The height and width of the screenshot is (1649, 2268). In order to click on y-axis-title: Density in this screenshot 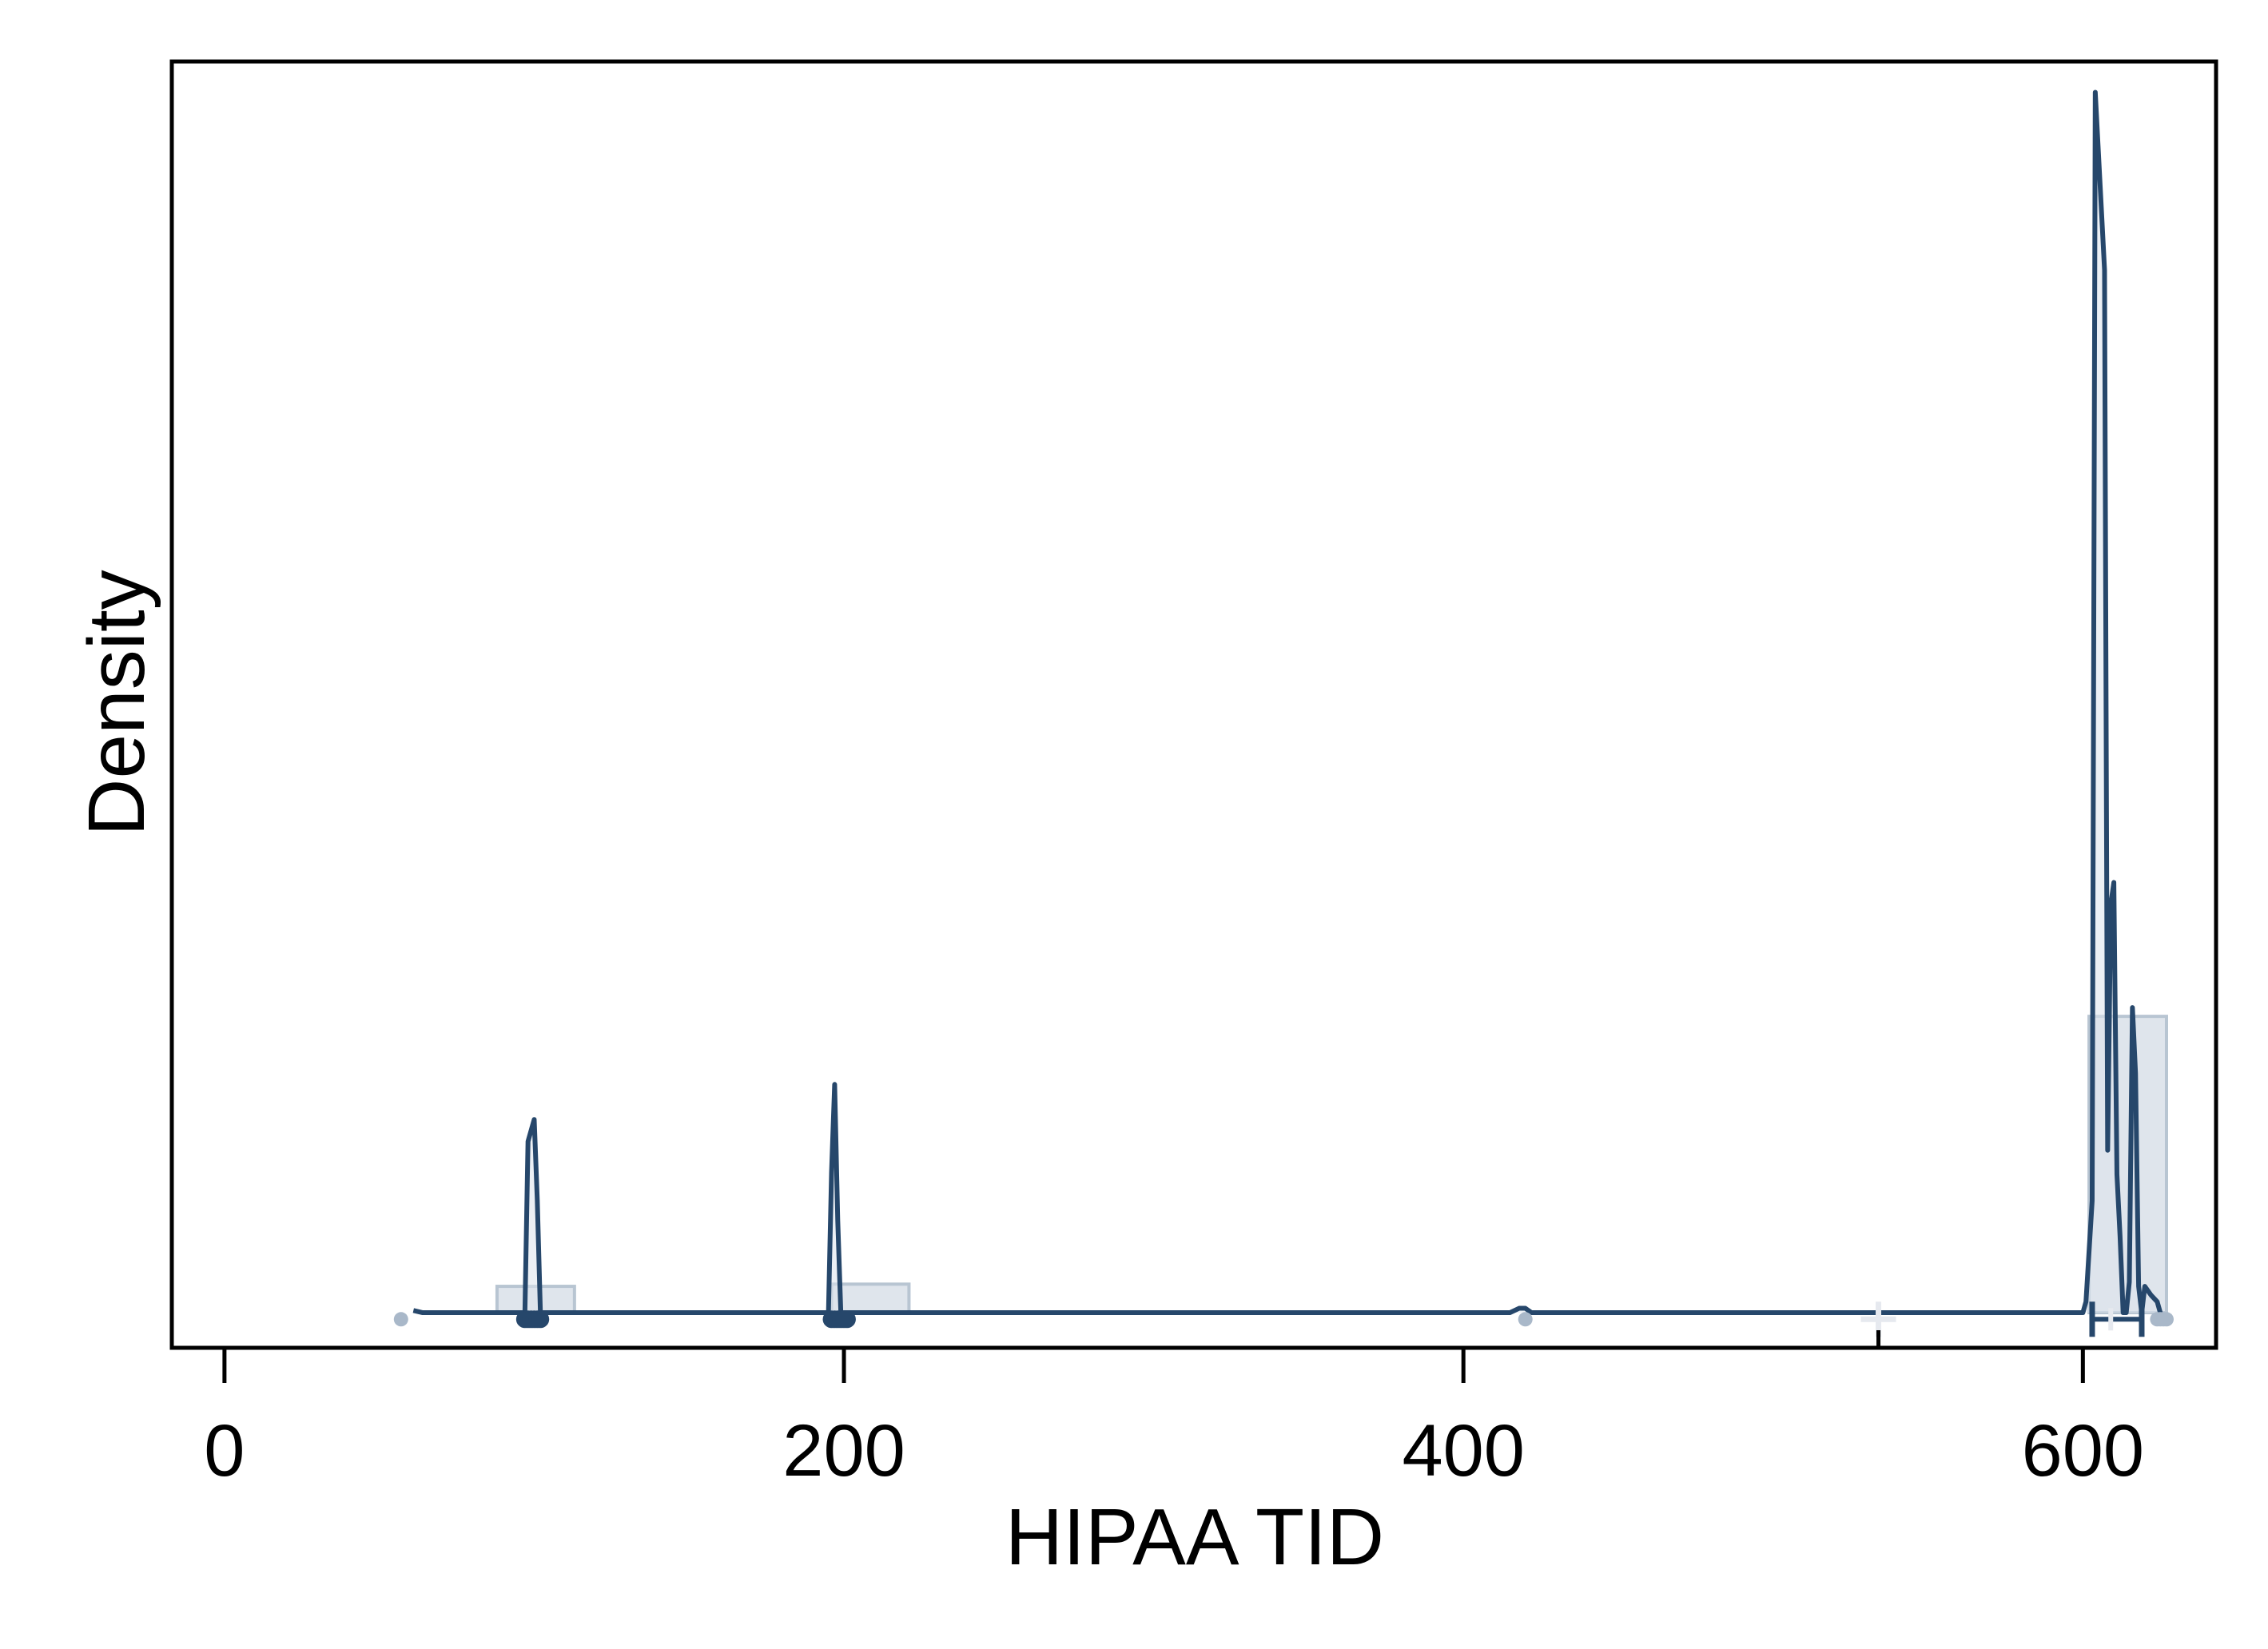, I will do `click(116, 703)`.